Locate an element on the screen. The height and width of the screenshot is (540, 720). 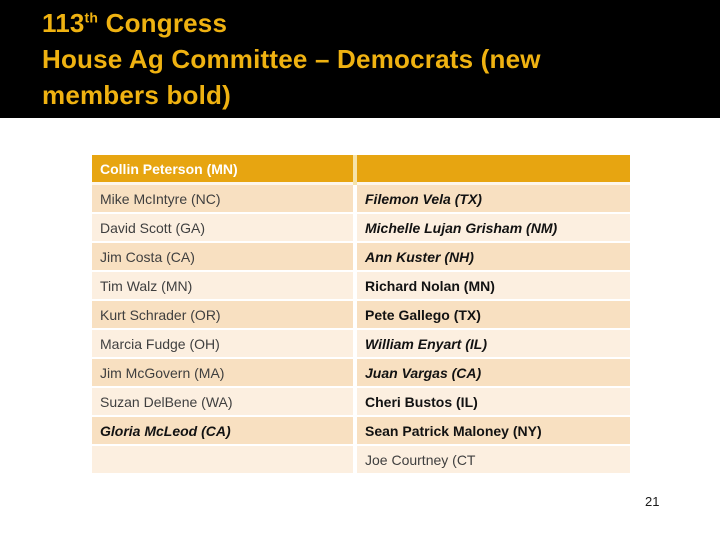
member-cell: Pete Gallego (TX) is located at coordinates (492, 315).